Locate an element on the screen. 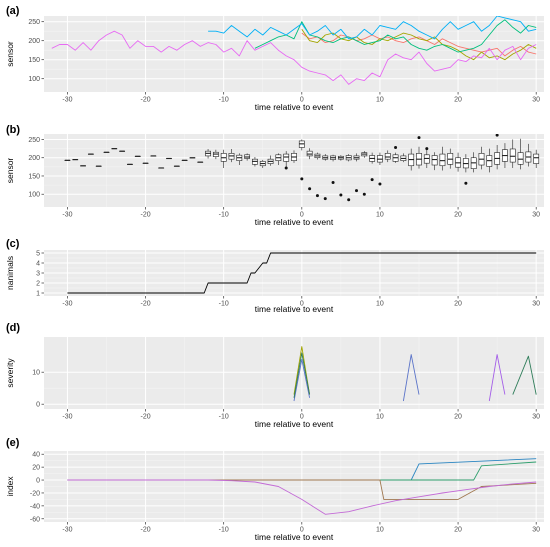 The height and width of the screenshot is (547, 550). y-tick-label: 150 is located at coordinates (34, 60).